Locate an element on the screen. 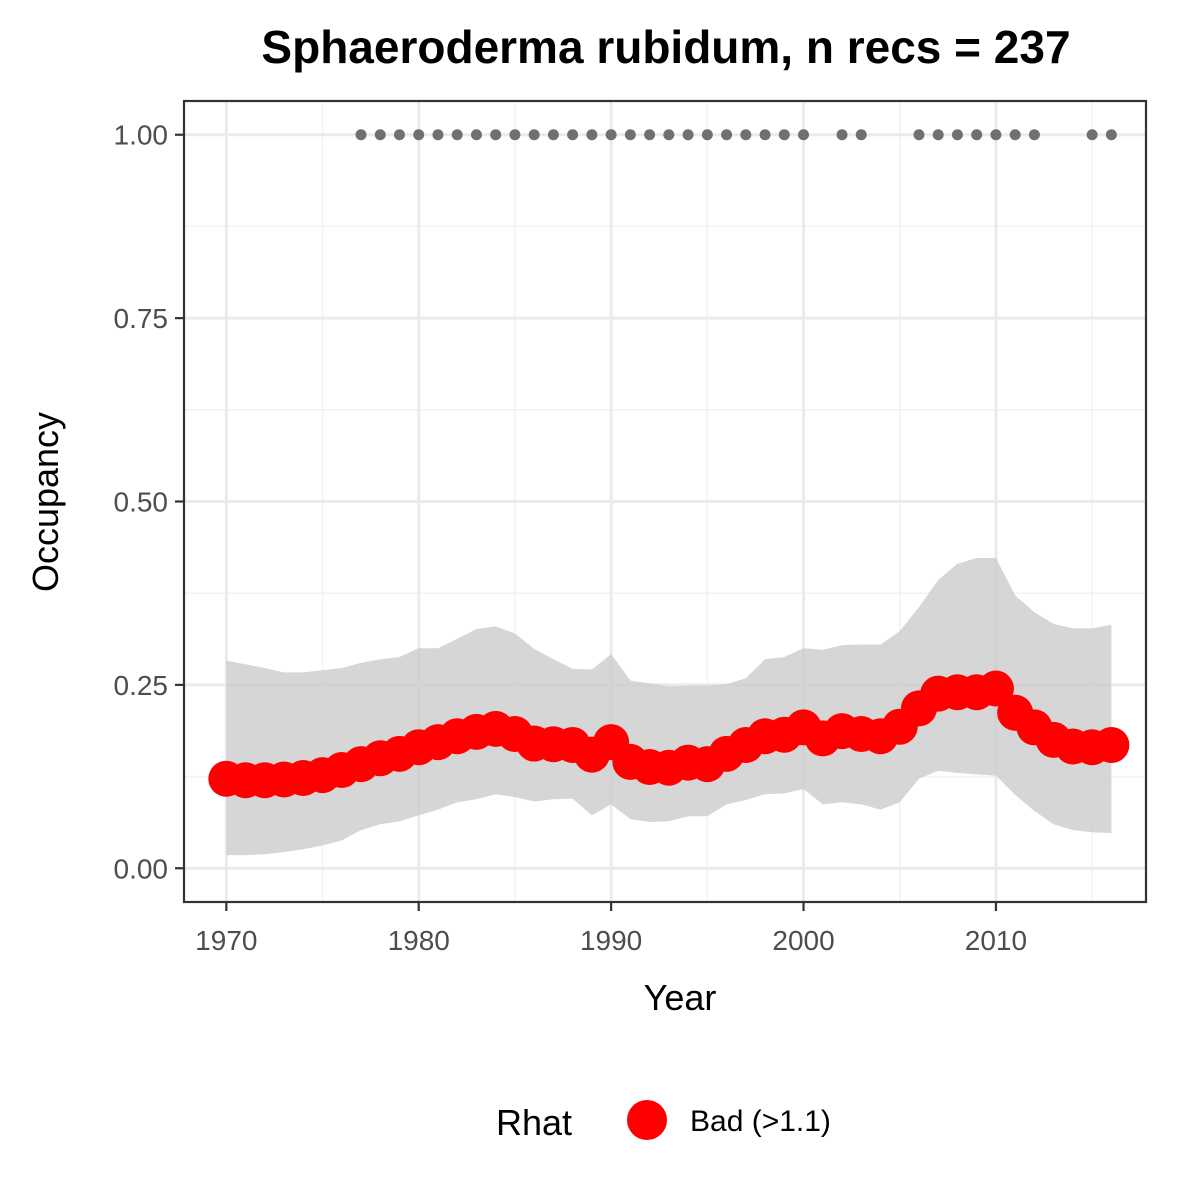 This screenshot has width=1200, height=1200. x-tick-label: 2010 is located at coordinates (996, 940).